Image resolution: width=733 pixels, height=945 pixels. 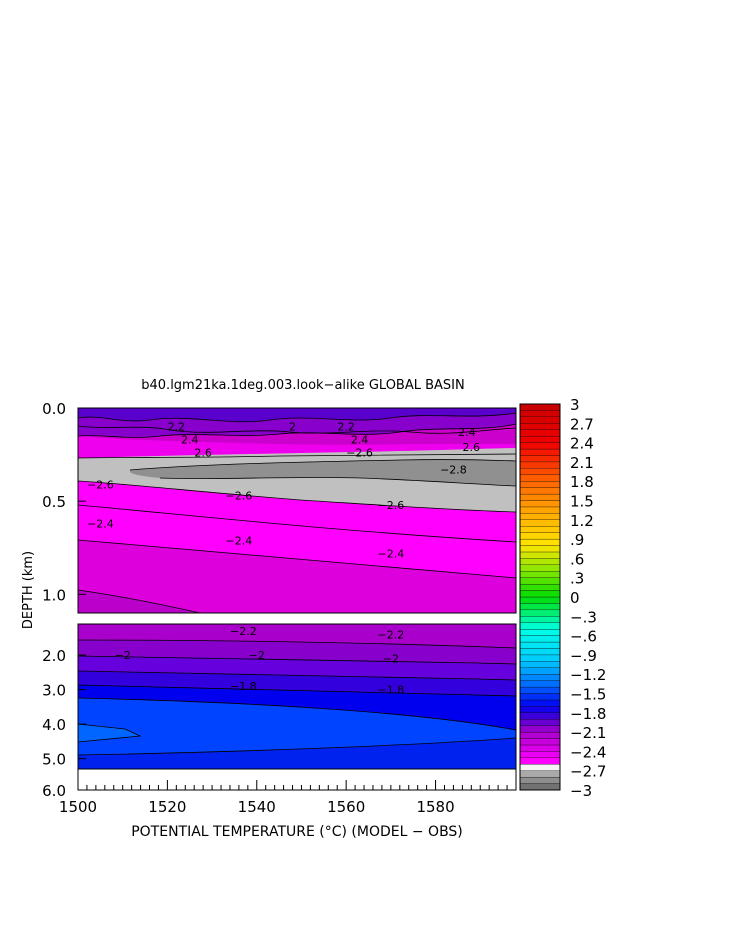 What do you see at coordinates (78, 807) in the screenshot?
I see `x-tick-label: 1500` at bounding box center [78, 807].